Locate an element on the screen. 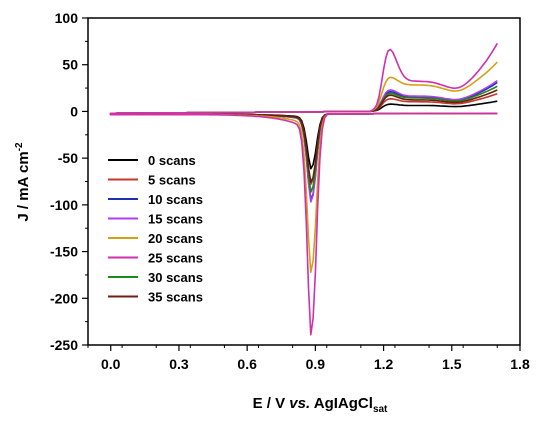 The height and width of the screenshot is (424, 550). legend-label: 30 scans is located at coordinates (175, 277).